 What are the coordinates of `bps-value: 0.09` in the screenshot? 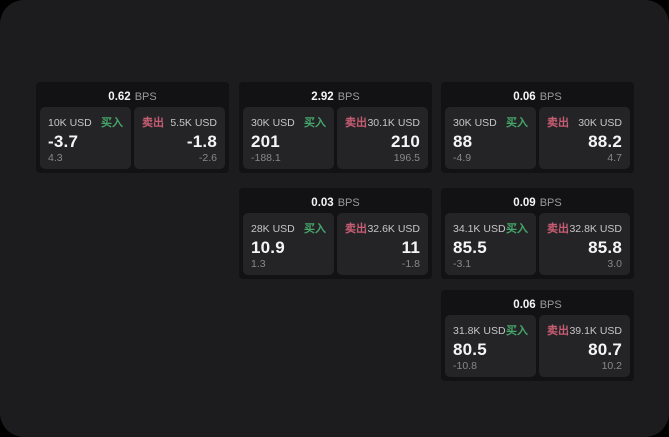 It's located at (524, 202).